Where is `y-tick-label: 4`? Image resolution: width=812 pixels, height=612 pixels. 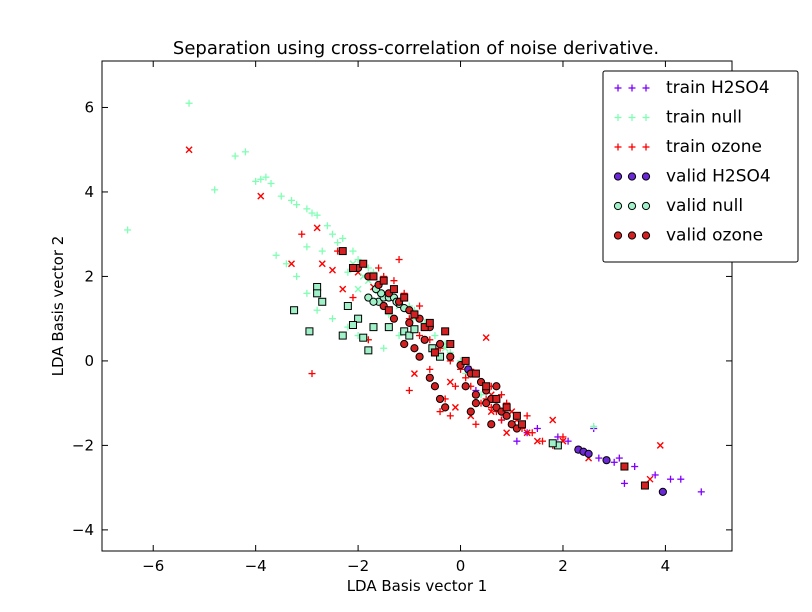 y-tick-label: 4 is located at coordinates (89, 192).